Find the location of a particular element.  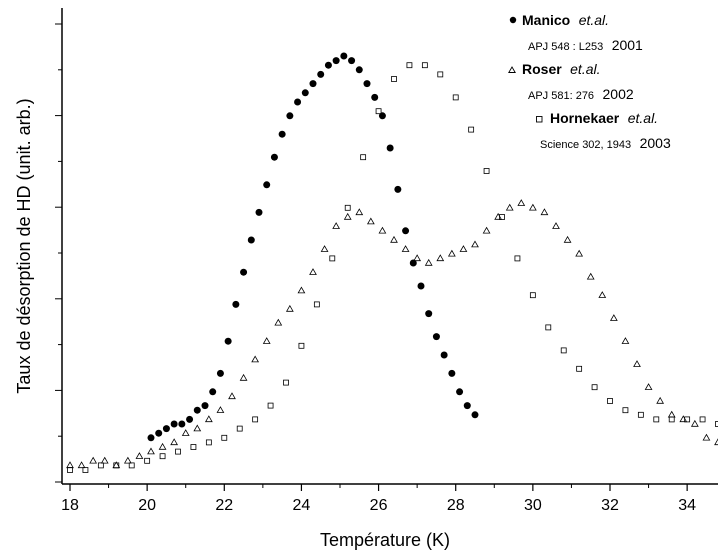

legend-name-hornekaer: Hornekaer is located at coordinates (585, 118).